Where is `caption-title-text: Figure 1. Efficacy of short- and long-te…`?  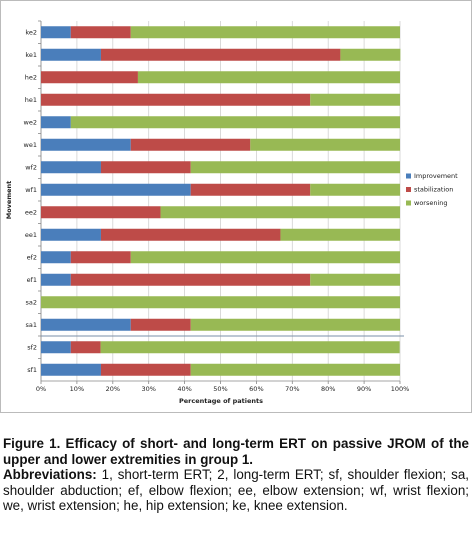 caption-title-text: Figure 1. Efficacy of short- and long-te… is located at coordinates (236, 451).